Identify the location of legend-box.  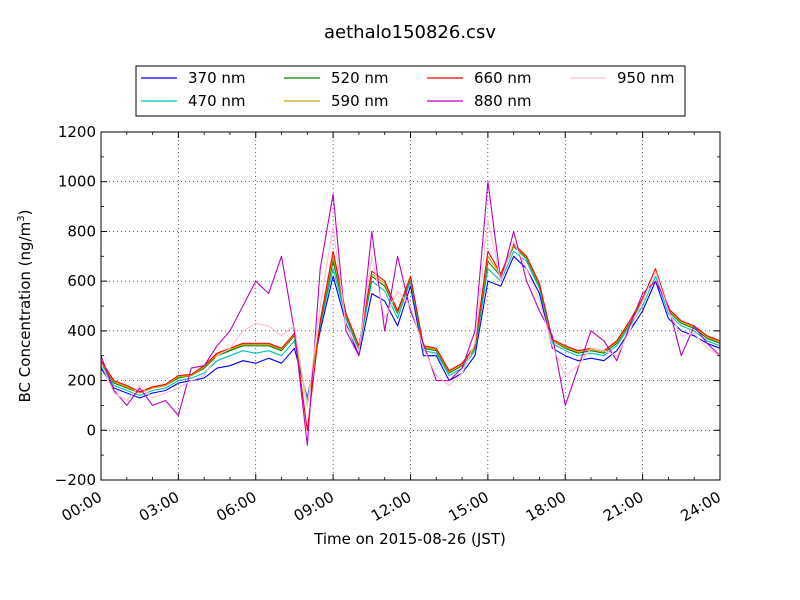
(410, 91).